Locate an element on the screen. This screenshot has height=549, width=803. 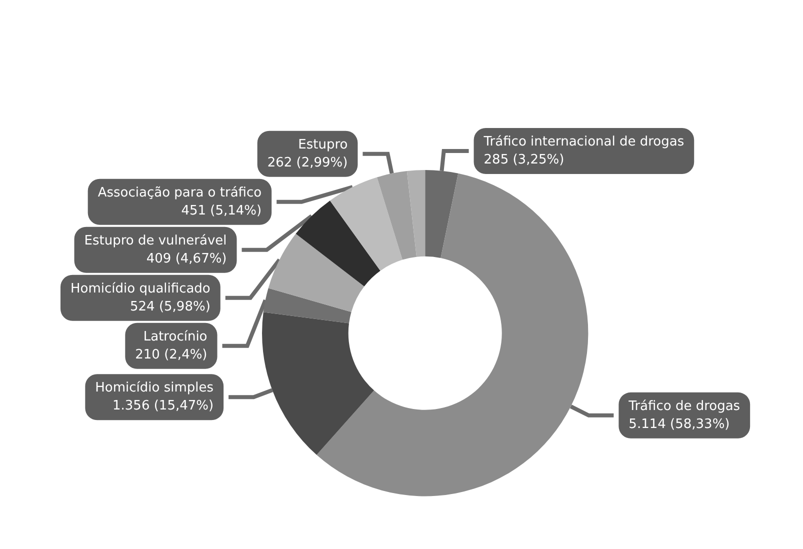
data-label: 5.114 (58,33%) is located at coordinates (679, 424).